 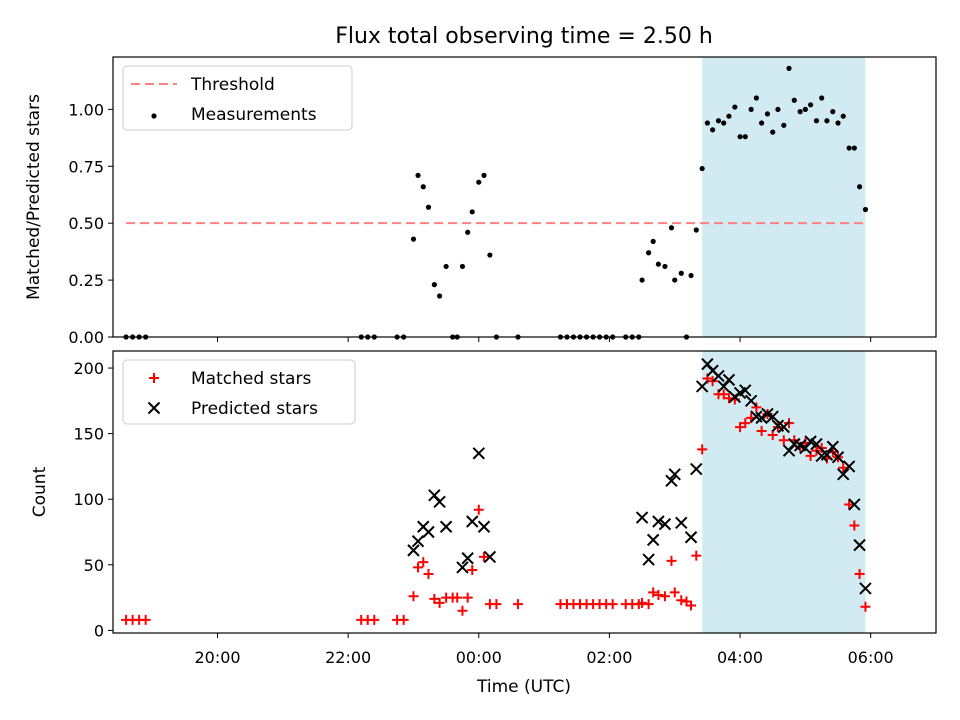 I want to click on legend-measurement-swatch, so click(x=154, y=116).